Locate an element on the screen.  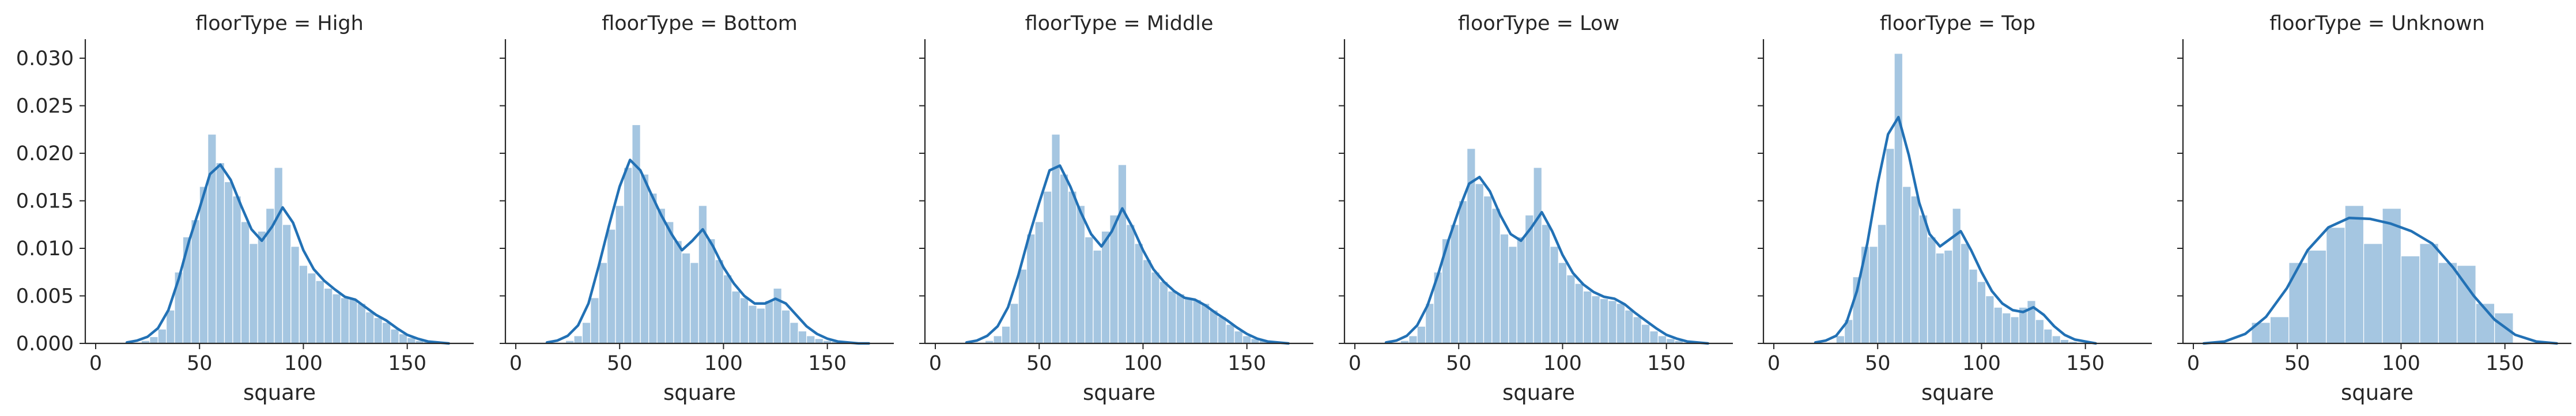
y-tick-label: 0.000 is located at coordinates (45, 344).